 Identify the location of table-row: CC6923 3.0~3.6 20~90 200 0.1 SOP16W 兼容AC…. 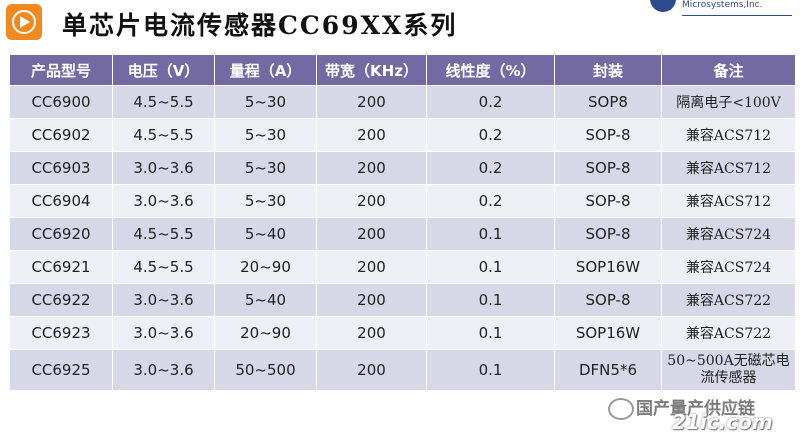
(402, 333).